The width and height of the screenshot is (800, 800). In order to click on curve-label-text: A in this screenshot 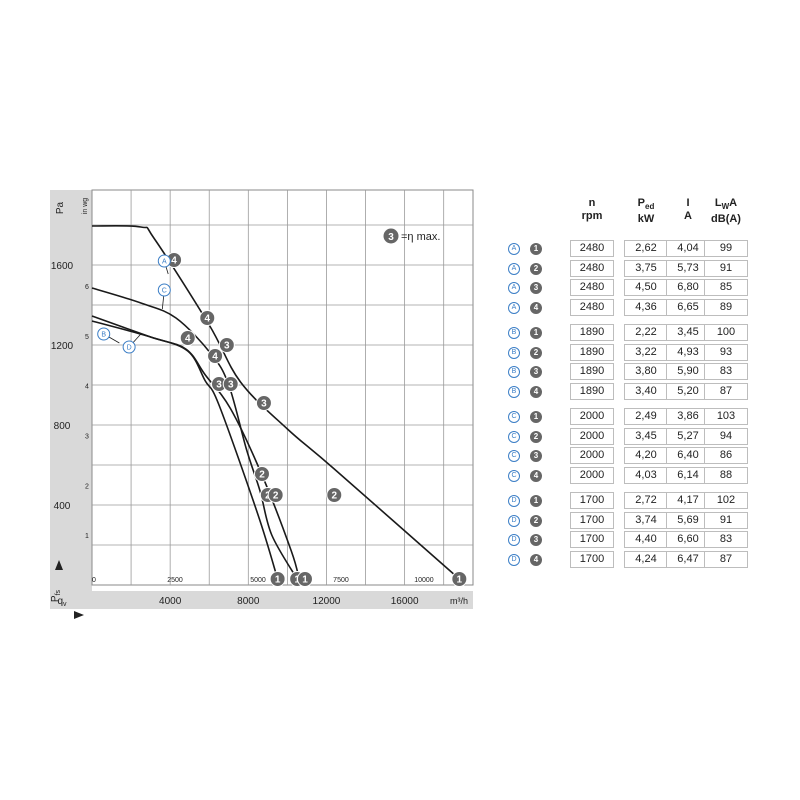, I will do `click(164, 262)`.